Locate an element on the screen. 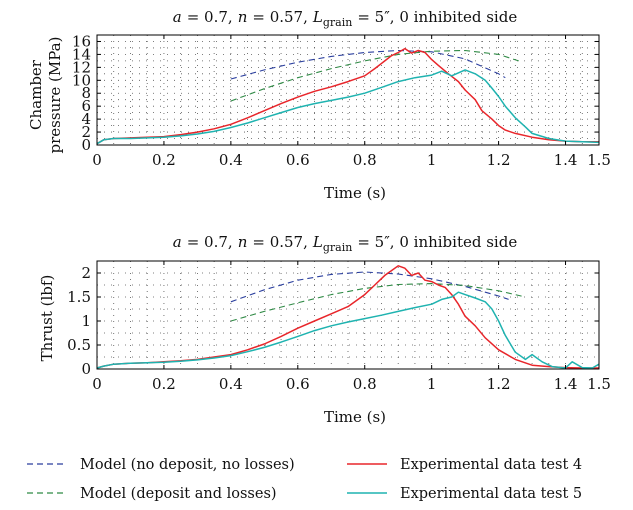 The height and width of the screenshot is (510, 633). pressure-y-axis-label-line1: Chamber is located at coordinates (36, 94).